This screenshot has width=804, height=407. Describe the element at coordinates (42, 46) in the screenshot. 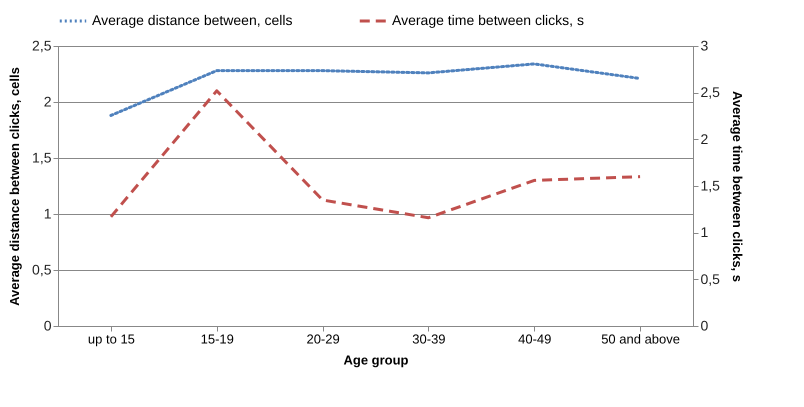

I see `y-tick-label: 2,5` at that location.